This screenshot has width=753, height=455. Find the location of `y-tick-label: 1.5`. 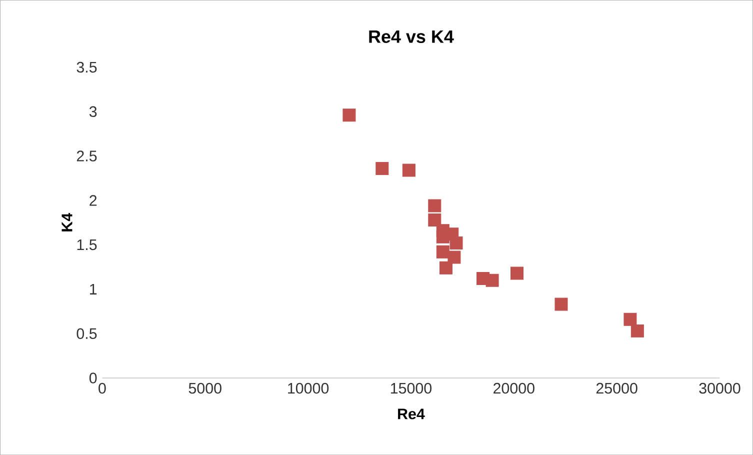

y-tick-label: 1.5 is located at coordinates (87, 244).